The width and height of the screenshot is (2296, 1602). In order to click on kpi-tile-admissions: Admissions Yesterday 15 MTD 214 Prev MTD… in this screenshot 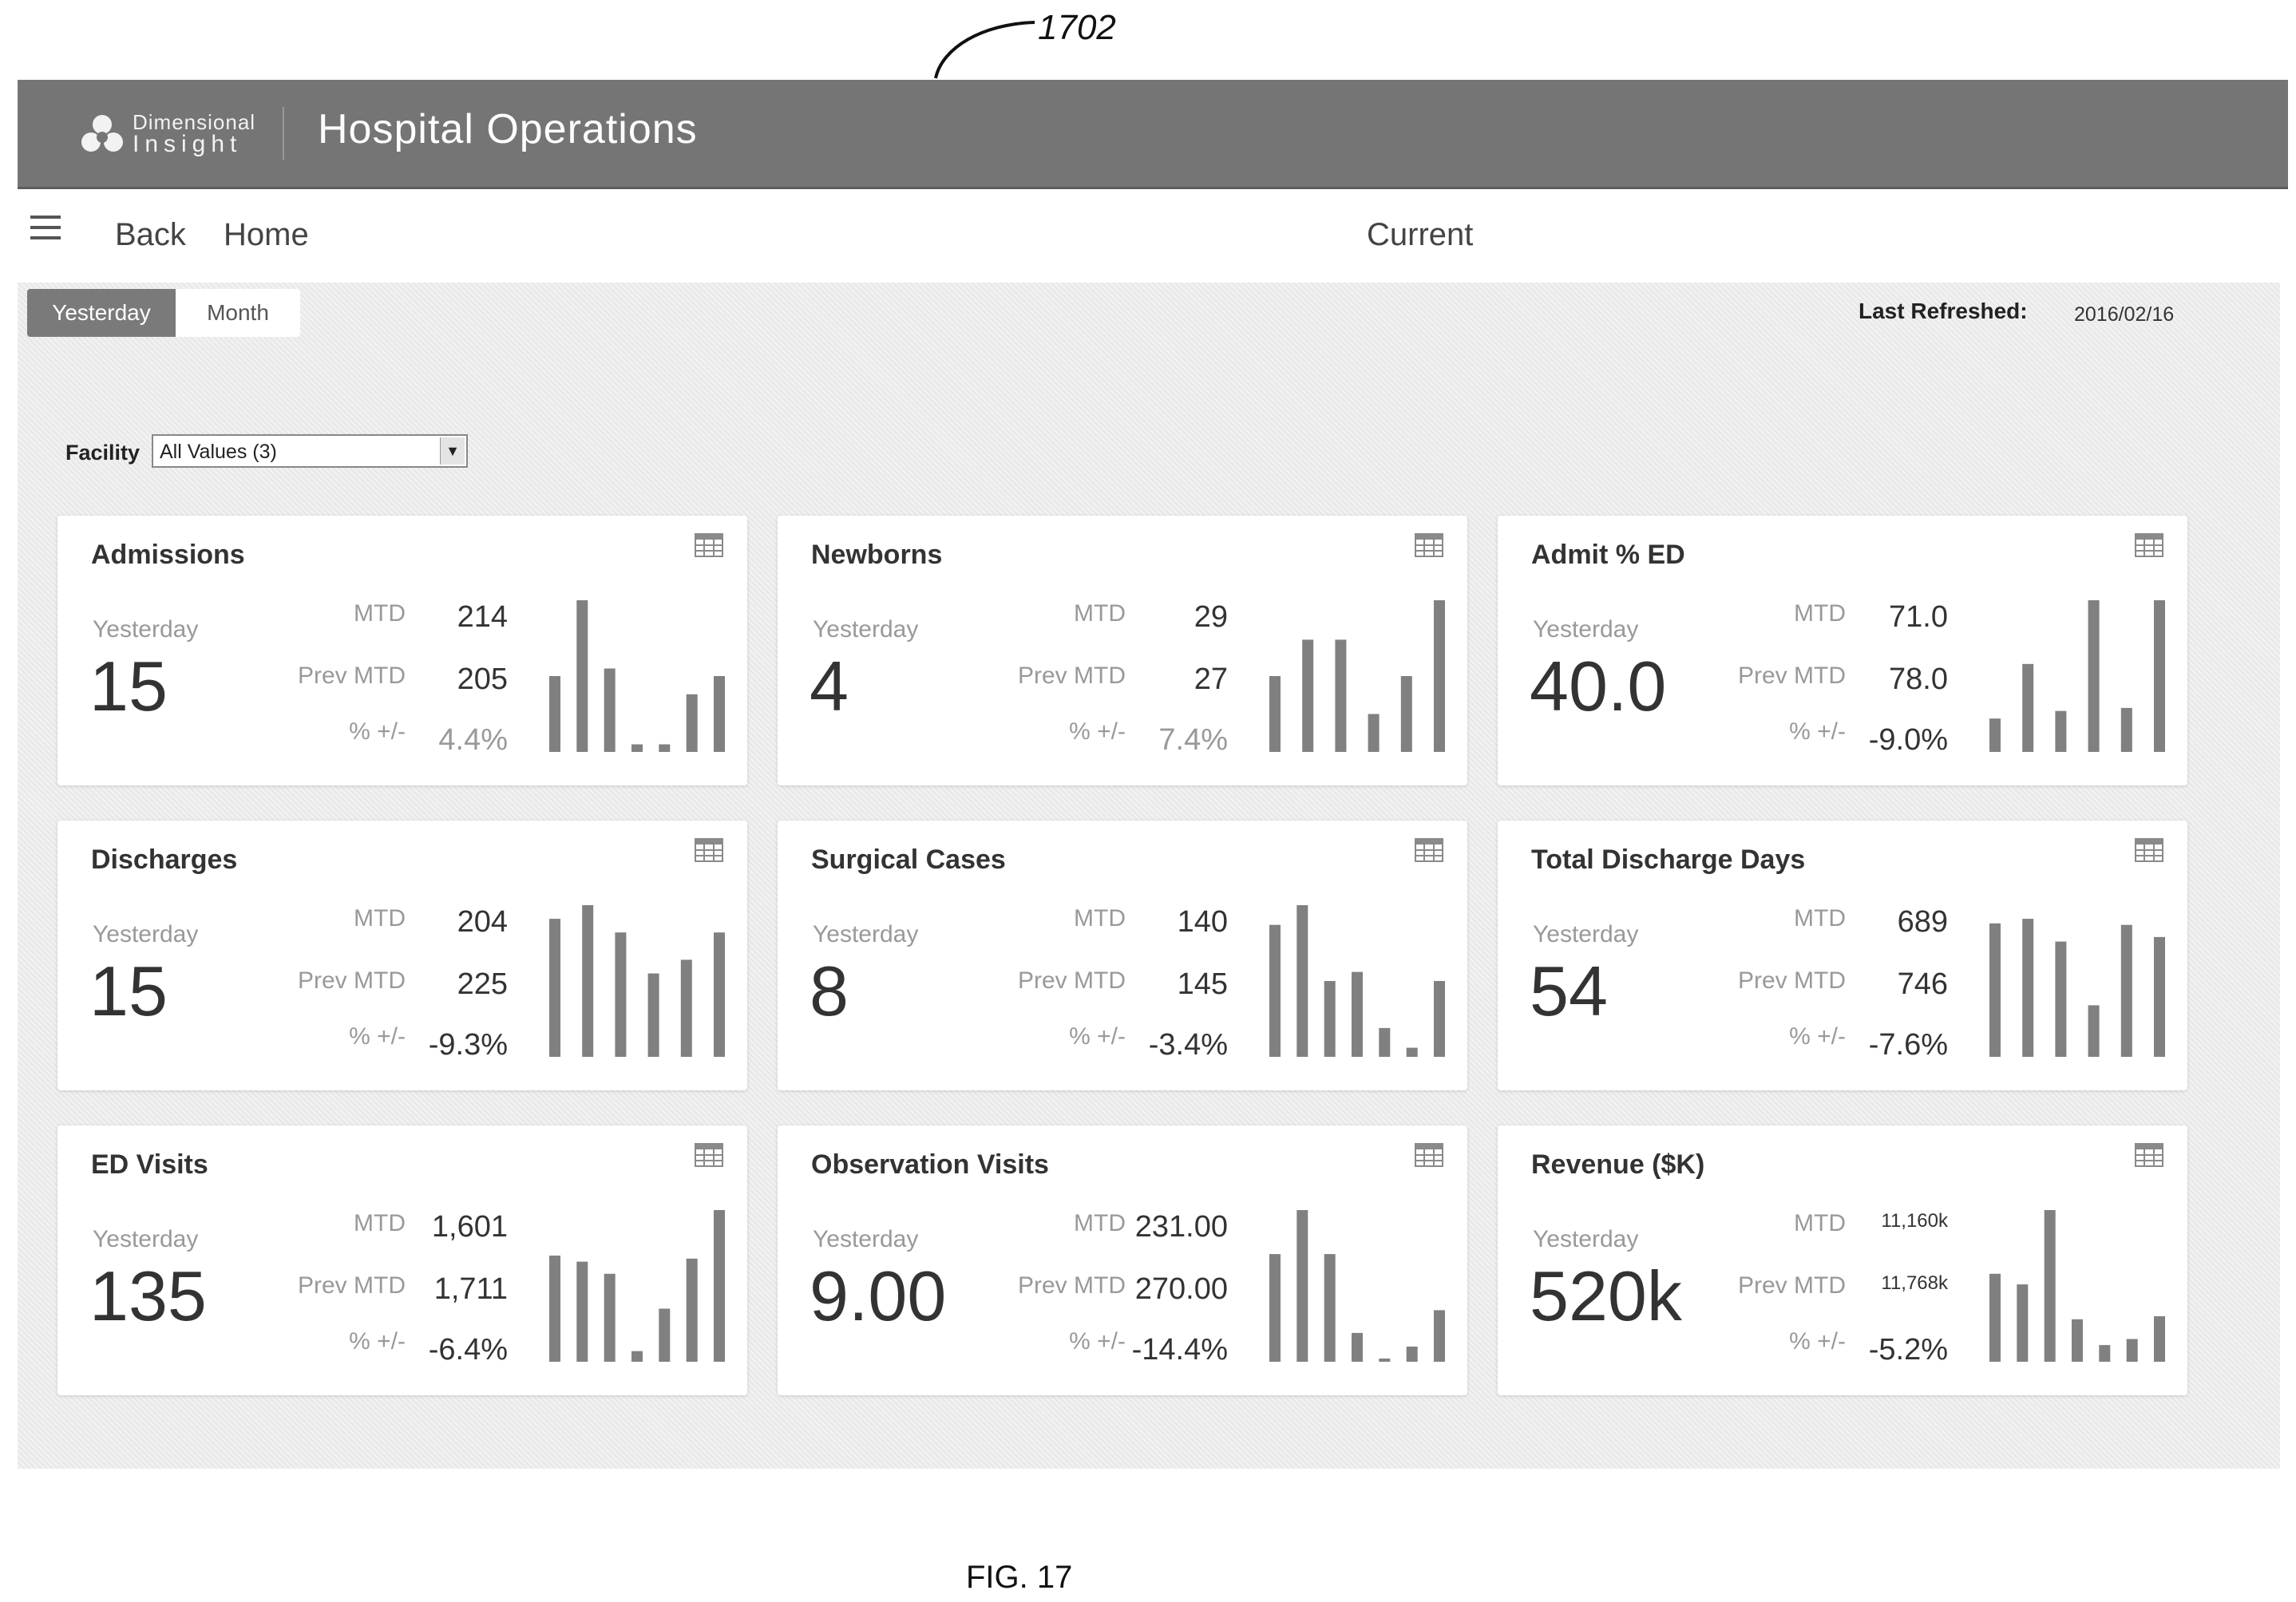, I will do `click(402, 650)`.